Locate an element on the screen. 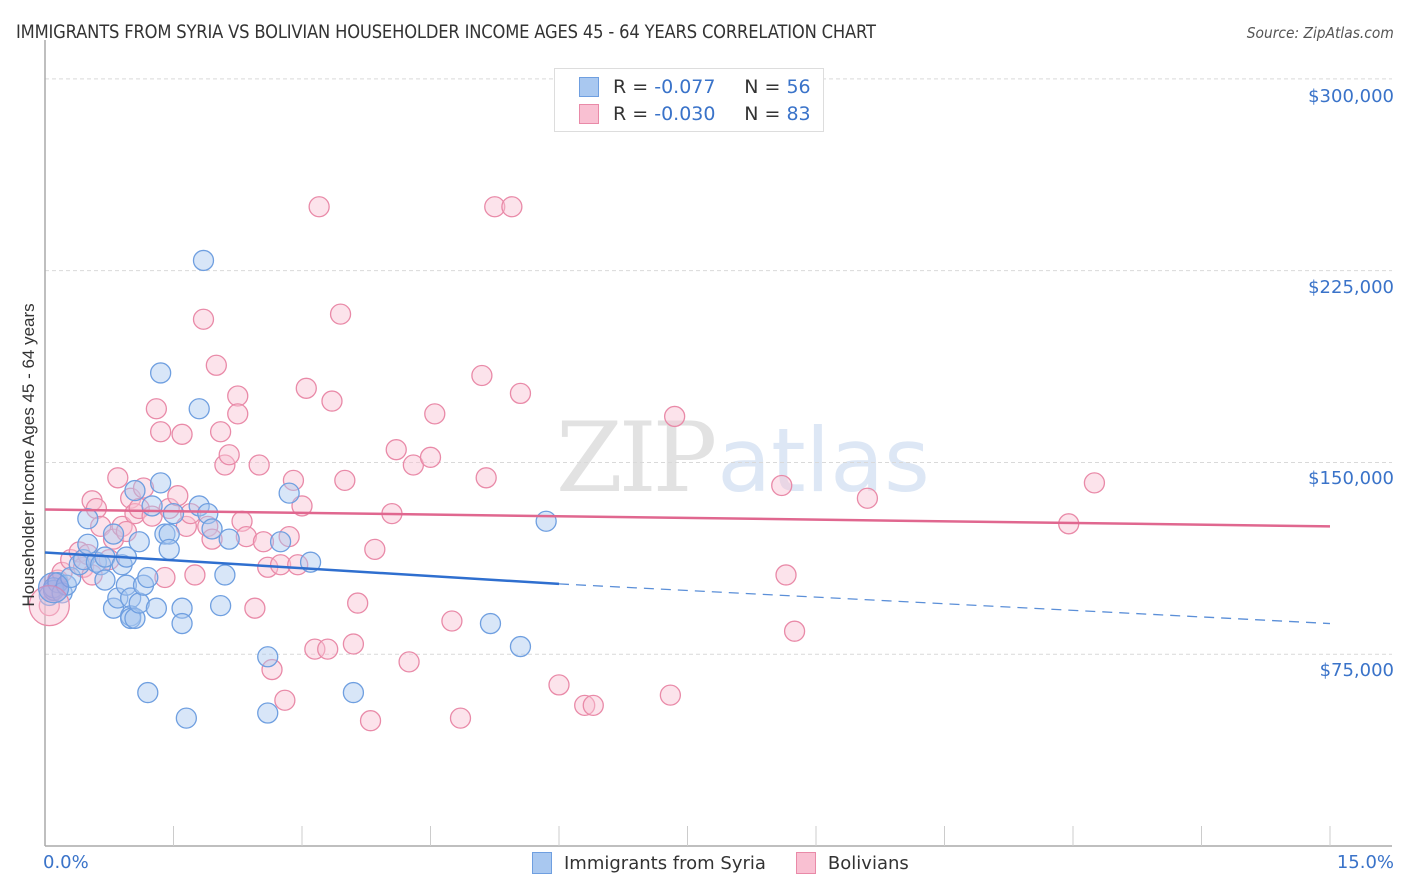 This screenshot has width=1406, height=892. legend-item-syria: Immigrants from Syria is located at coordinates (649, 863).